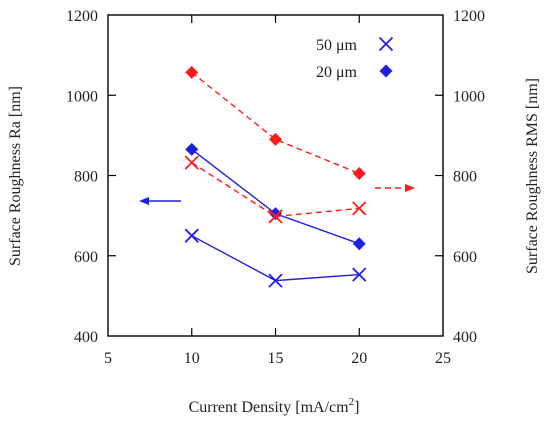 The image size is (550, 421). Describe the element at coordinates (359, 358) in the screenshot. I see `x-tick-label: 20` at that location.